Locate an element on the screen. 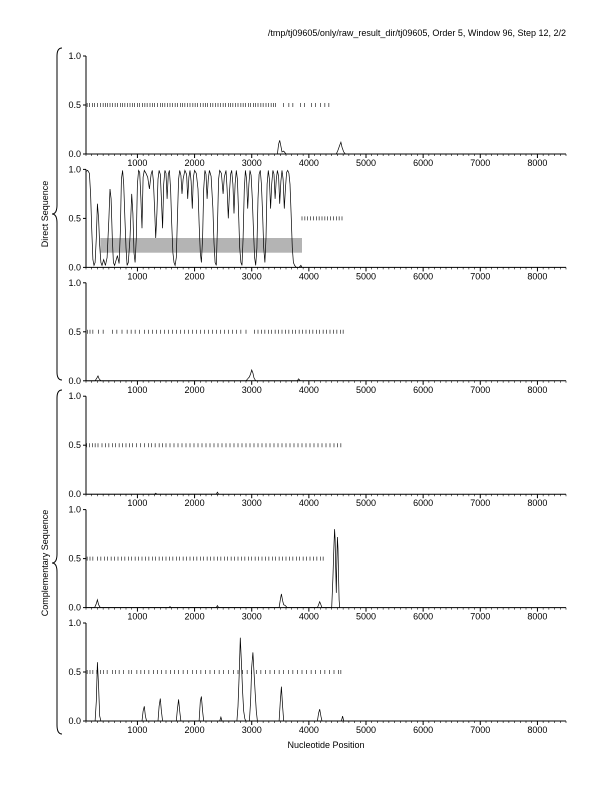  complementary-sequence-label: Complementary Sequence is located at coordinates (45, 563).